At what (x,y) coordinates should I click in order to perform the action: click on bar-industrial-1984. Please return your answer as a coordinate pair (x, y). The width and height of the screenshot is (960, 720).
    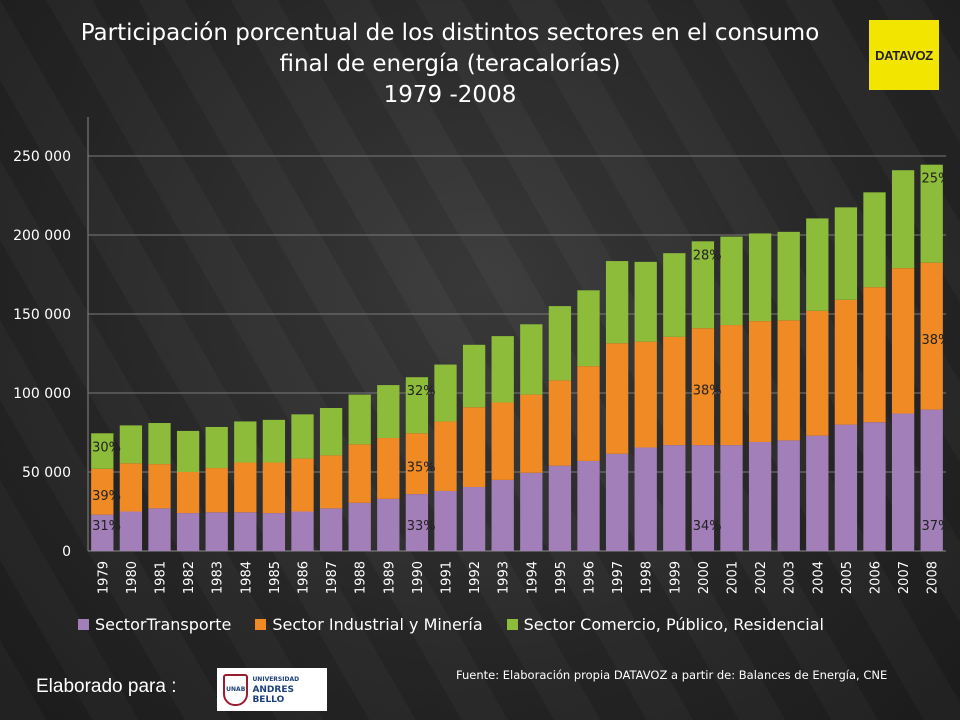
    Looking at the image, I should click on (245, 487).